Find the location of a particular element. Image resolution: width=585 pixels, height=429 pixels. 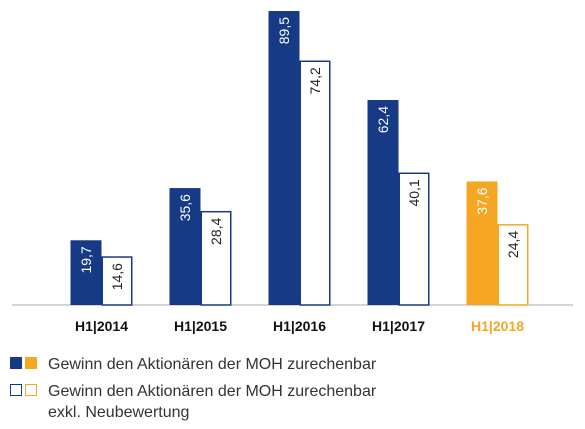

data-label: 74,2 is located at coordinates (315, 80).